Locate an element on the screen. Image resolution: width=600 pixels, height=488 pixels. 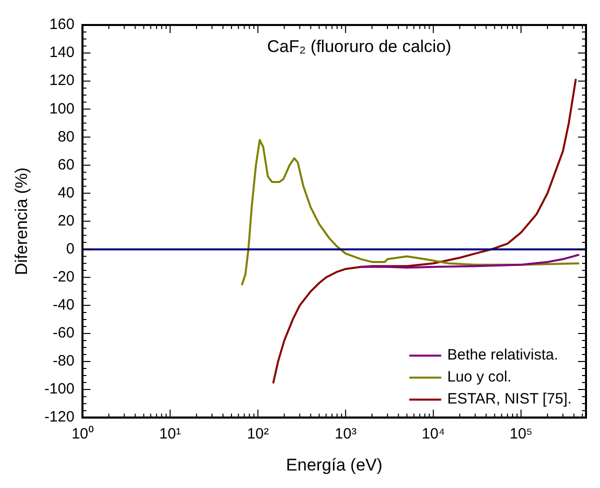
legend-label: Luo y col. is located at coordinates (479, 377).